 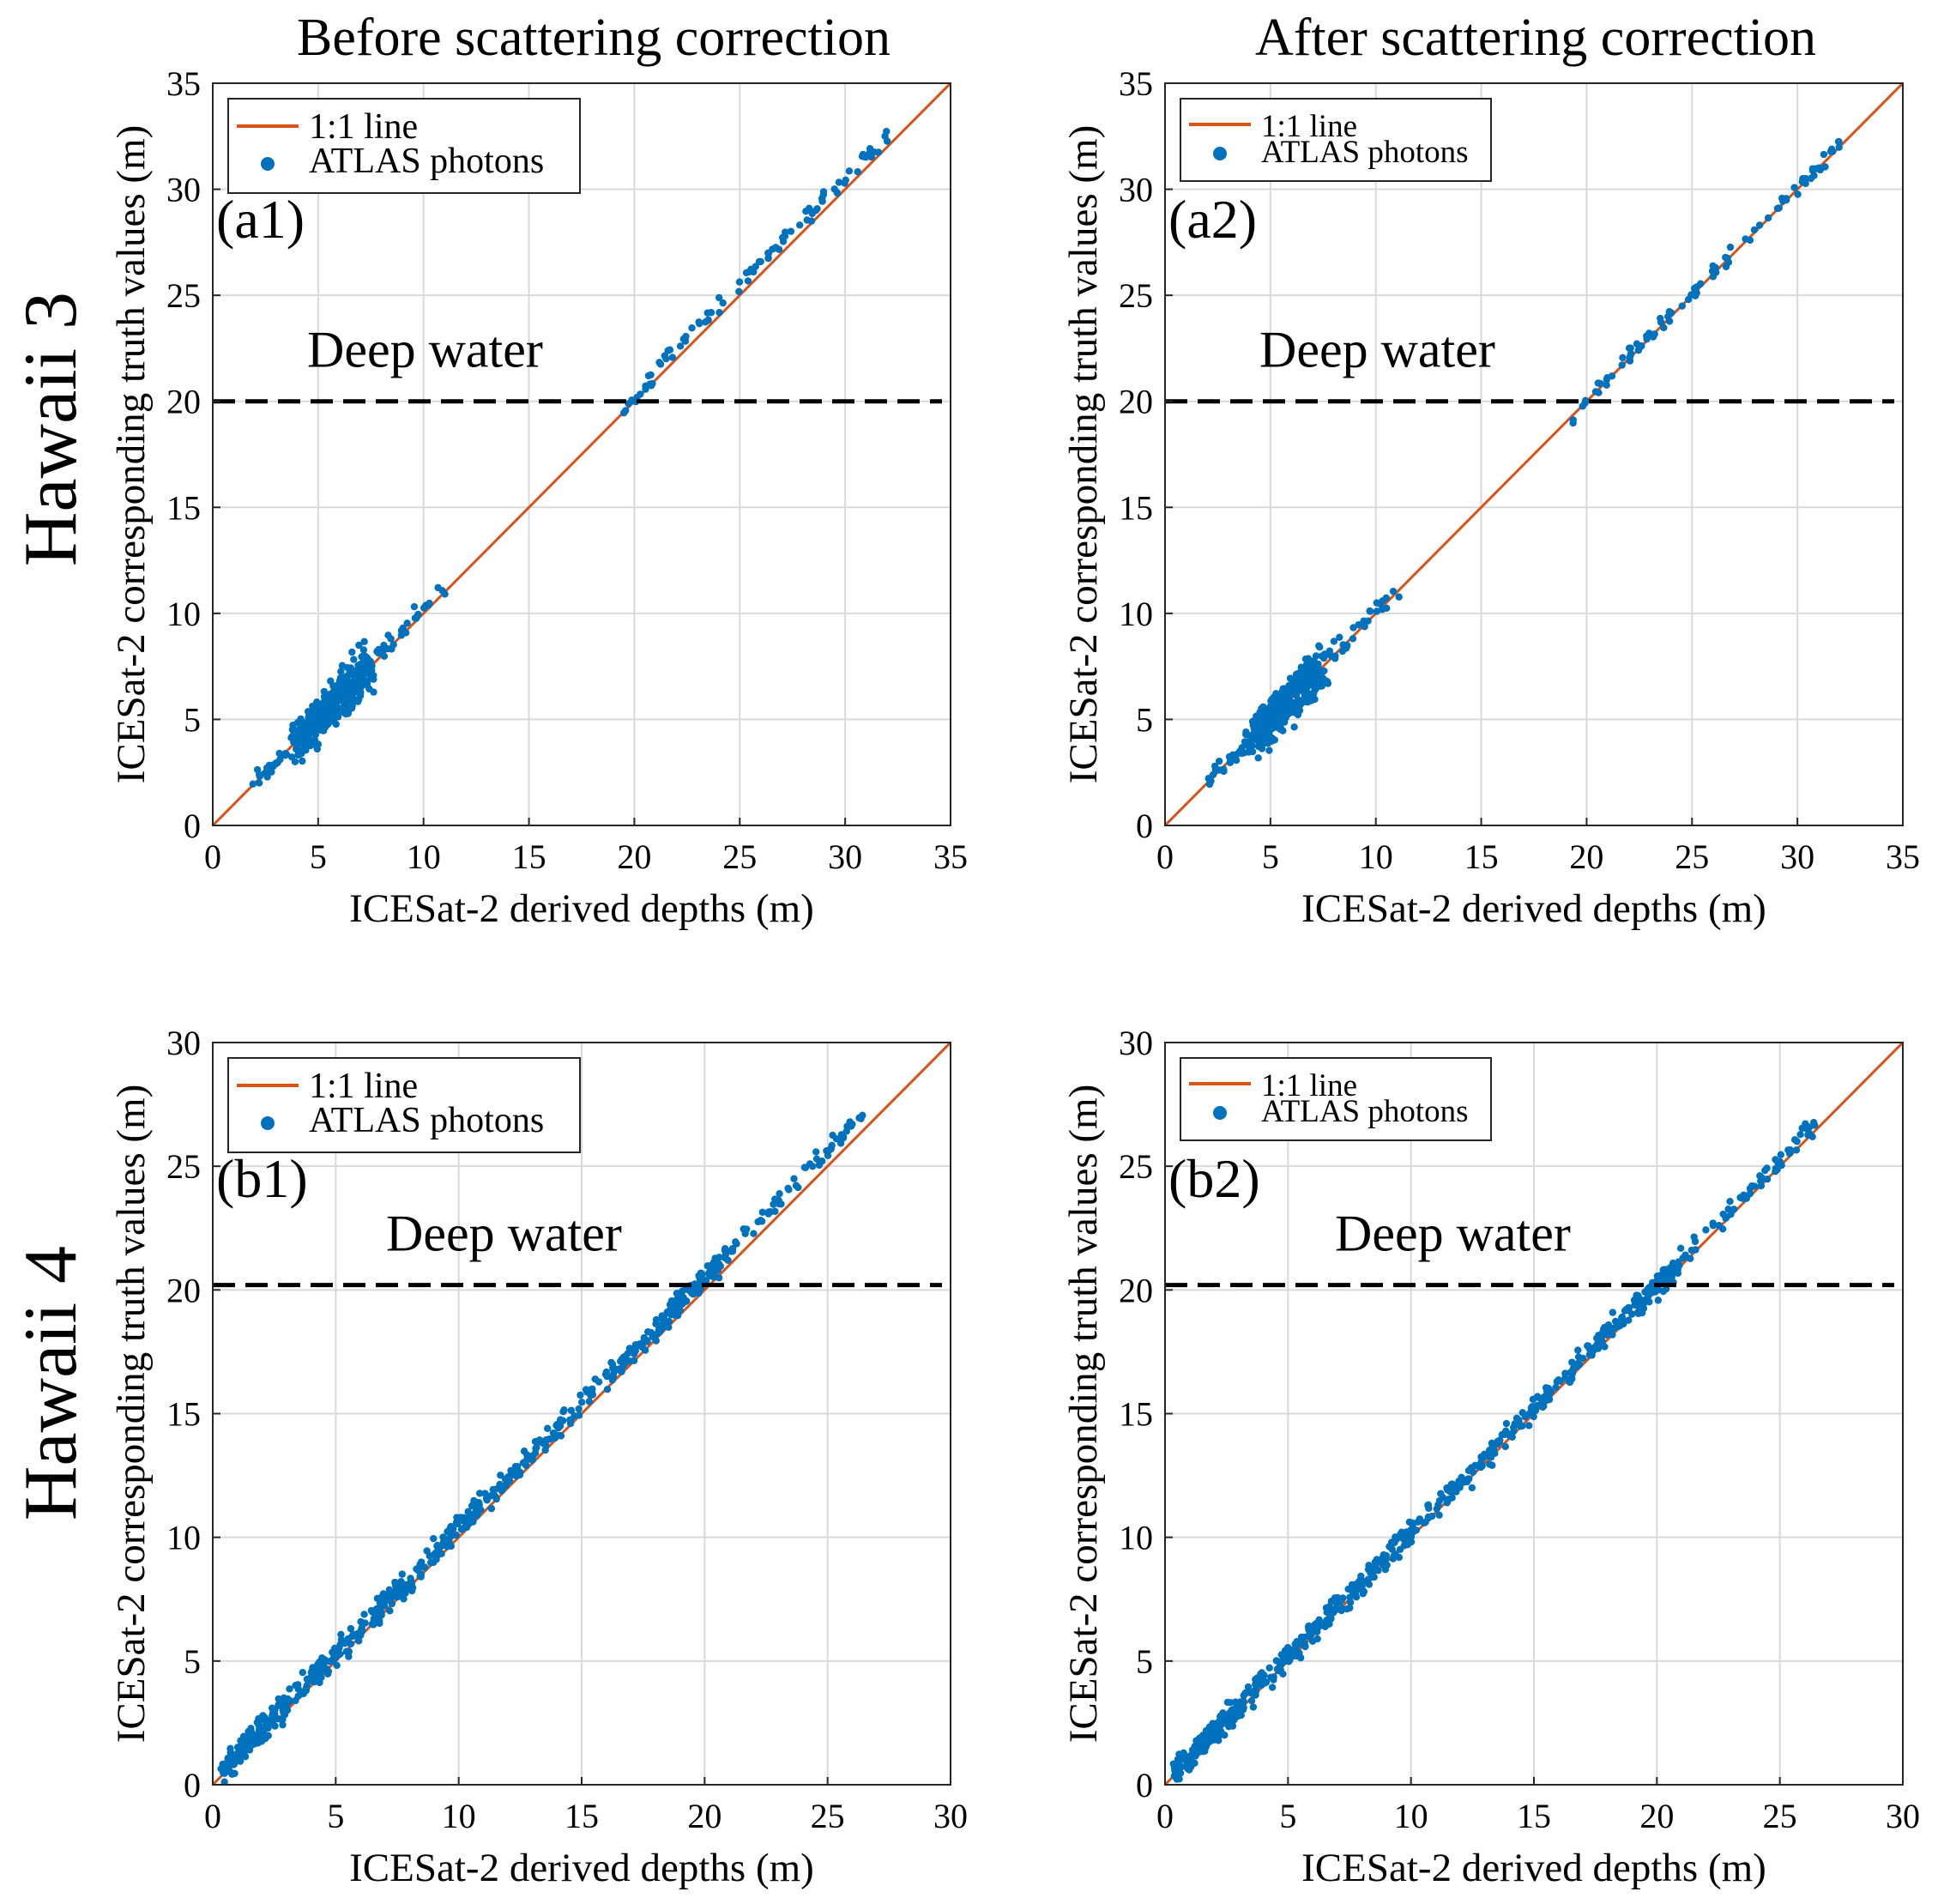 I want to click on column-title-before: Before scattering correction, so click(x=594, y=38).